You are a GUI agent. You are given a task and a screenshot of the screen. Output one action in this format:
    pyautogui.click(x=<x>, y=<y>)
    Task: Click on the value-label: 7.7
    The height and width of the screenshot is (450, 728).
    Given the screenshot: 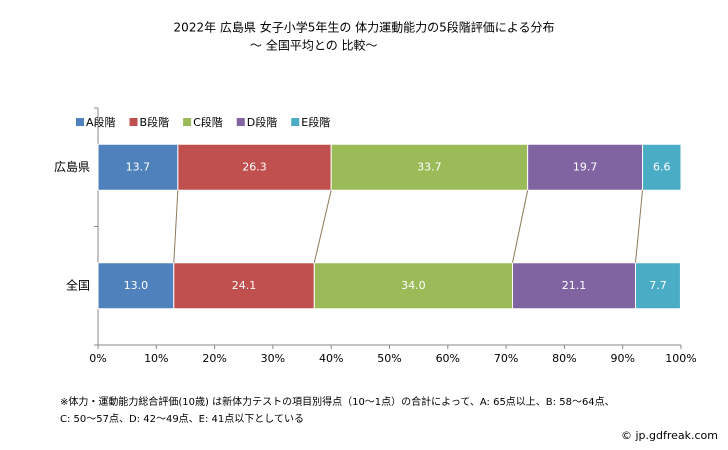 What is the action you would take?
    pyautogui.click(x=658, y=285)
    